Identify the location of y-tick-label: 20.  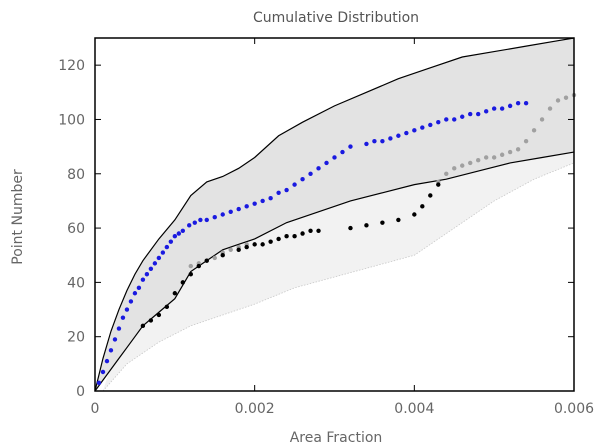
(76, 338).